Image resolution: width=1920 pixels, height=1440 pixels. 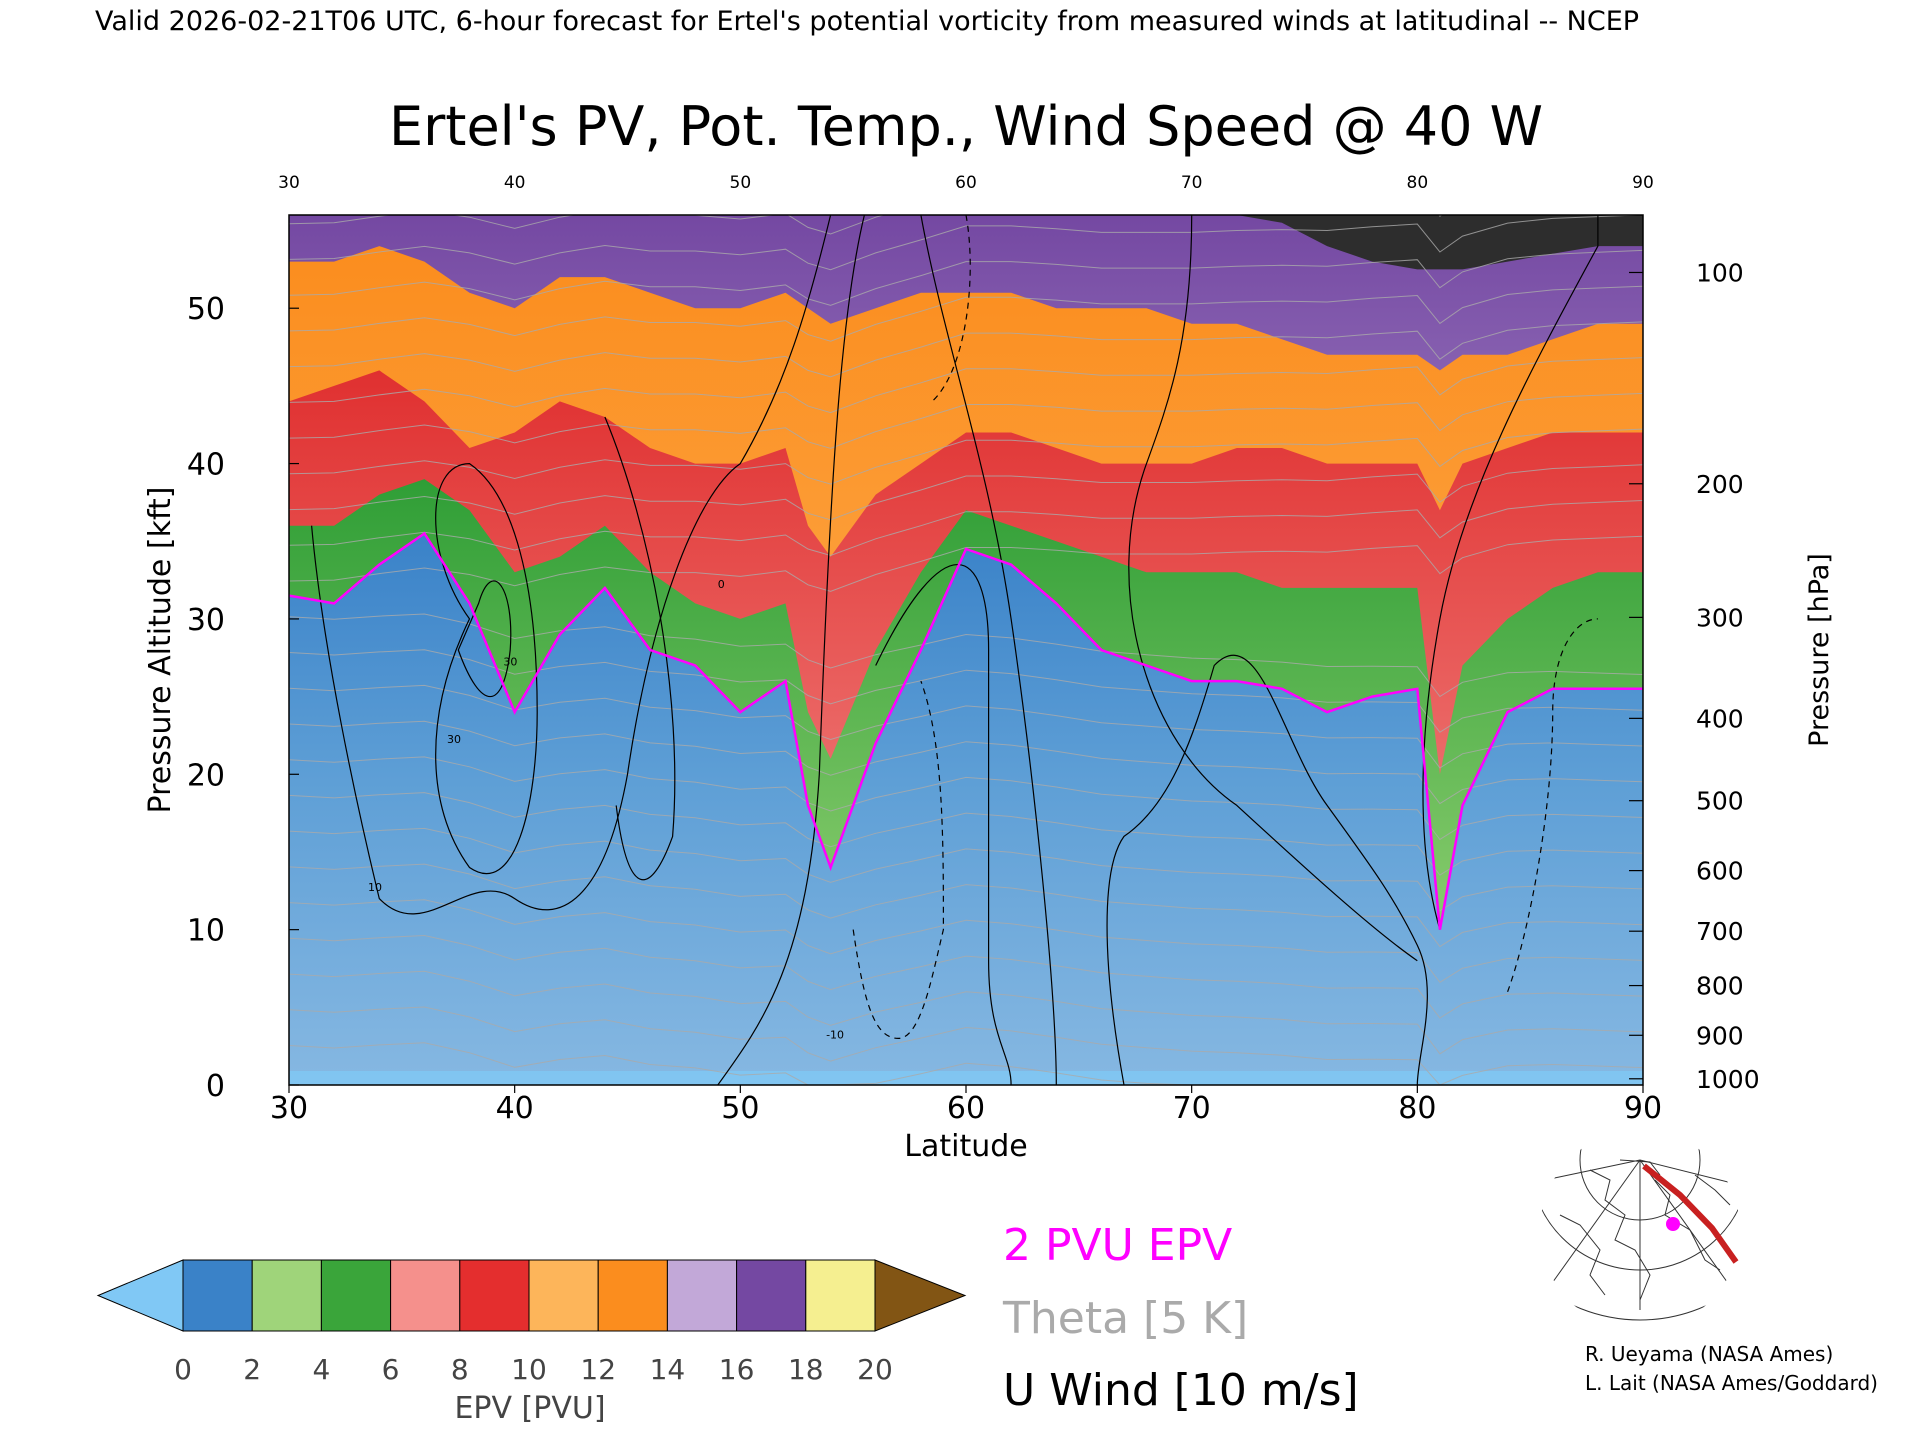 What do you see at coordinates (206, 465) in the screenshot?
I see `y-tick-label: 40` at bounding box center [206, 465].